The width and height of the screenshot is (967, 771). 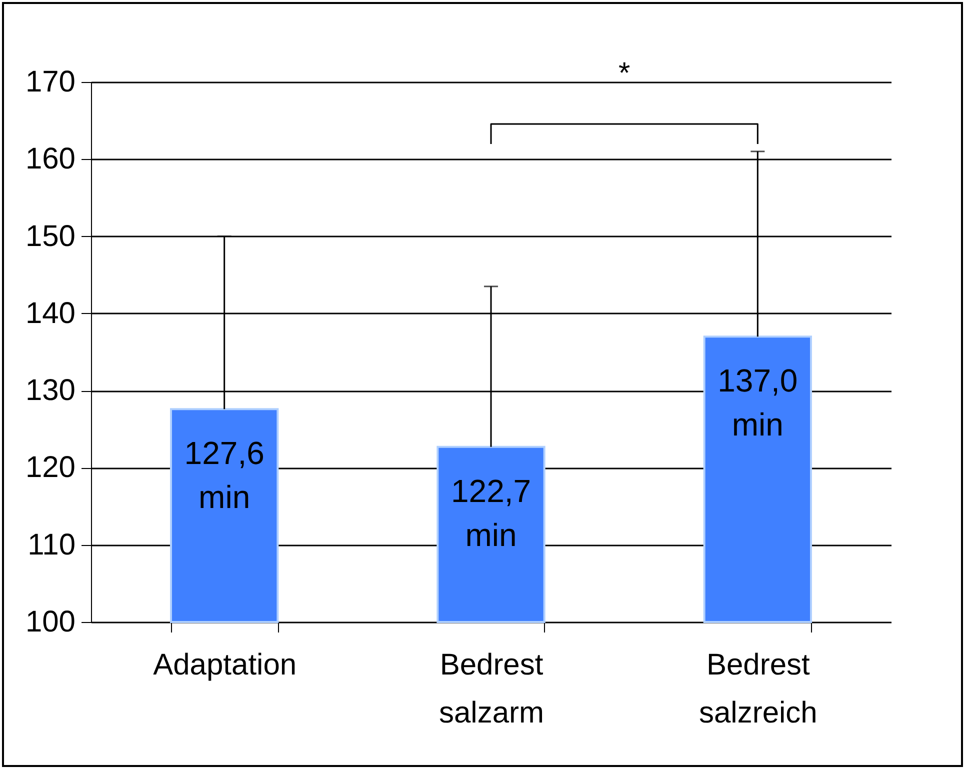 I want to click on annotation: *, so click(x=624, y=73).